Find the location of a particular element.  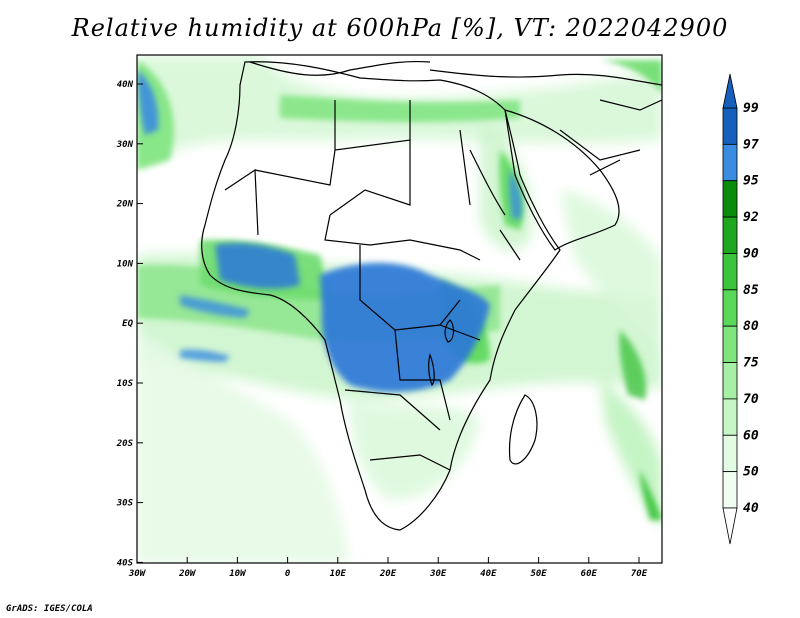

colorbar-label: 95 is located at coordinates (751, 181).